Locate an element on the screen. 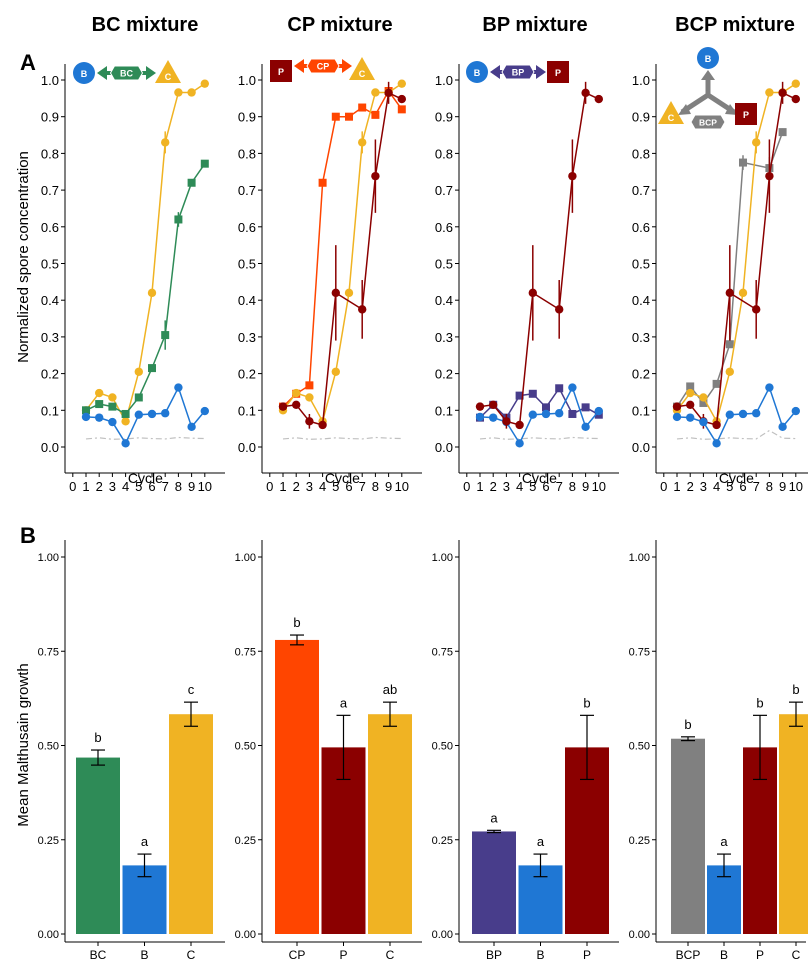 Image resolution: width=808 pixels, height=970 pixels. series-line-B is located at coordinates (736, 415).